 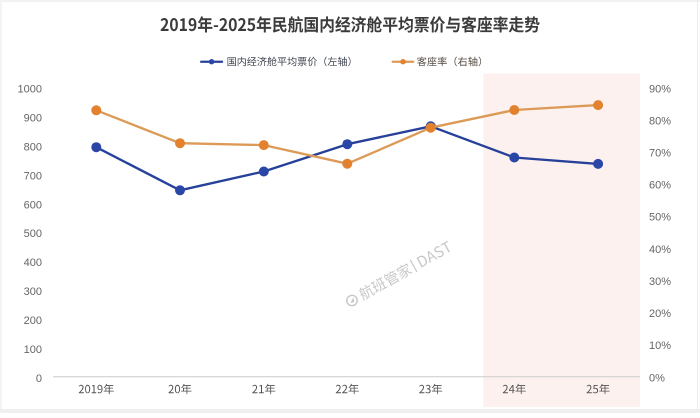 What do you see at coordinates (33, 176) in the screenshot?
I see `svg-text: 700` at bounding box center [33, 176].